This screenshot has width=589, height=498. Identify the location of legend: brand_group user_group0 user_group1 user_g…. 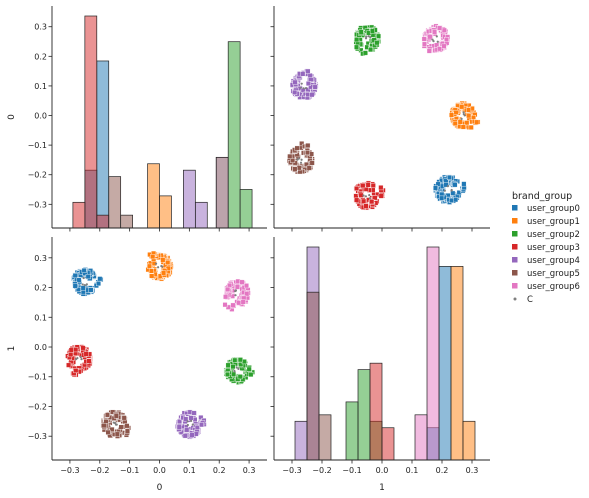
(546, 248).